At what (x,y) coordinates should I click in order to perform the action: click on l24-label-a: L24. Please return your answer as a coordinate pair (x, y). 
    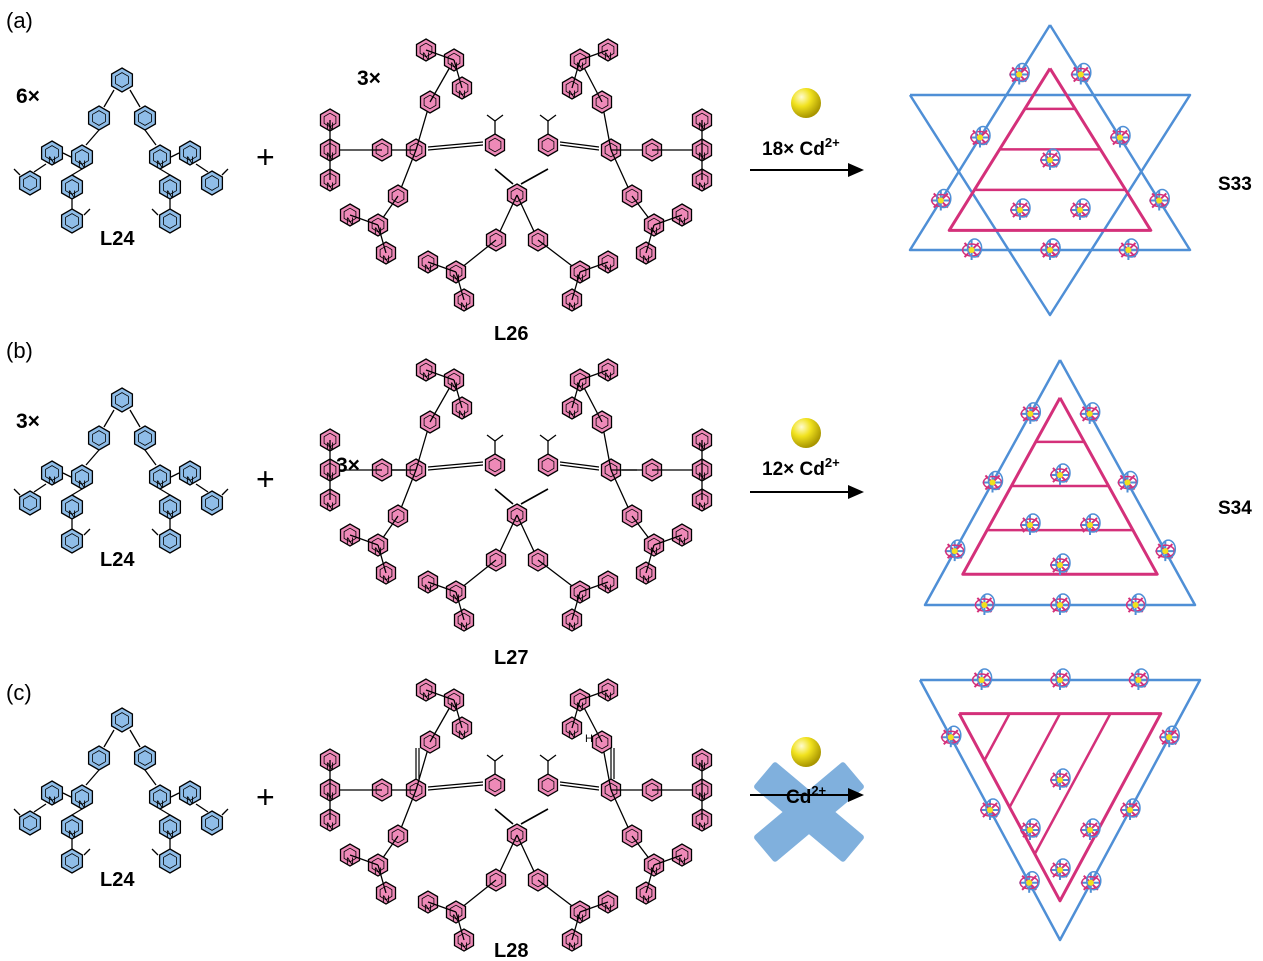
    Looking at the image, I should click on (117, 239).